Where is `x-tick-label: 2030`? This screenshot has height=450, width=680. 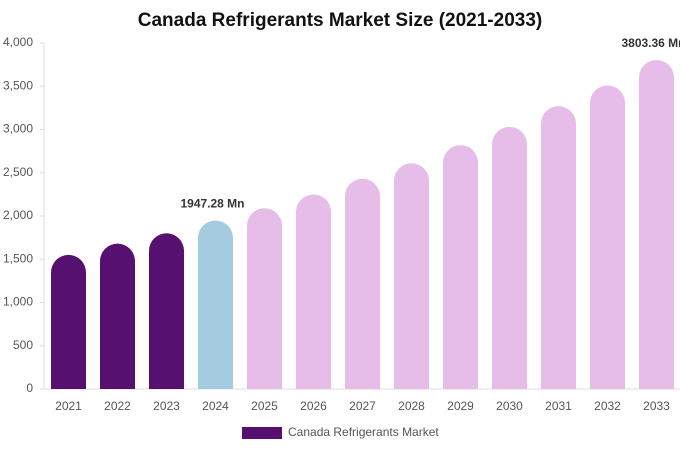
x-tick-label: 2030 is located at coordinates (509, 406).